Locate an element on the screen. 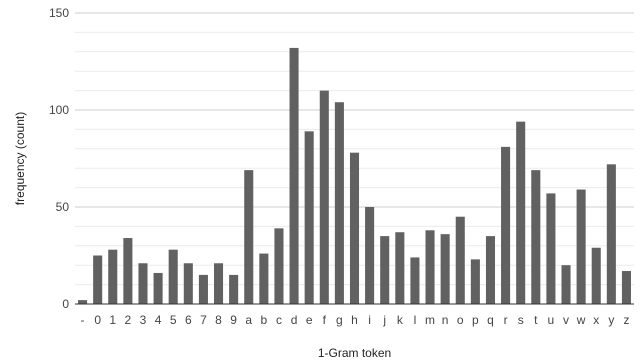 The height and width of the screenshot is (362, 644). bar-o is located at coordinates (460, 260).